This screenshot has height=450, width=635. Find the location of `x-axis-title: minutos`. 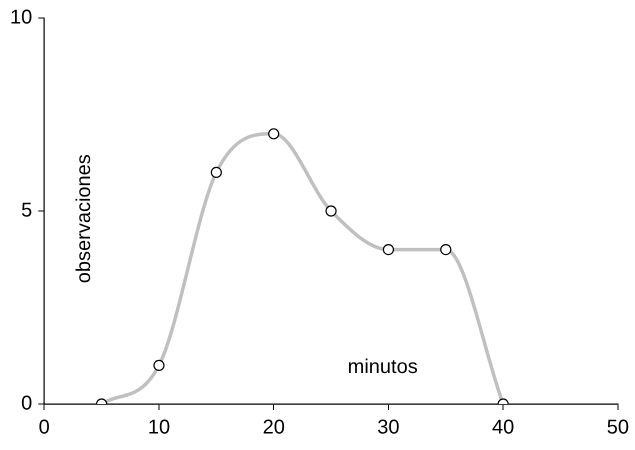

x-axis-title: minutos is located at coordinates (383, 367).